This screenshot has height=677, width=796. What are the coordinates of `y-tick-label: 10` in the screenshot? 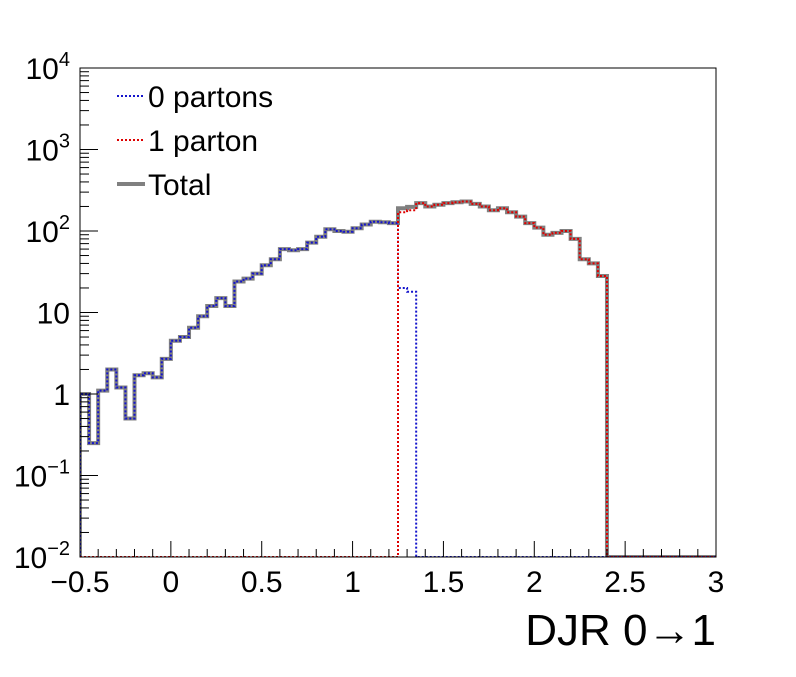 It's located at (53, 314).